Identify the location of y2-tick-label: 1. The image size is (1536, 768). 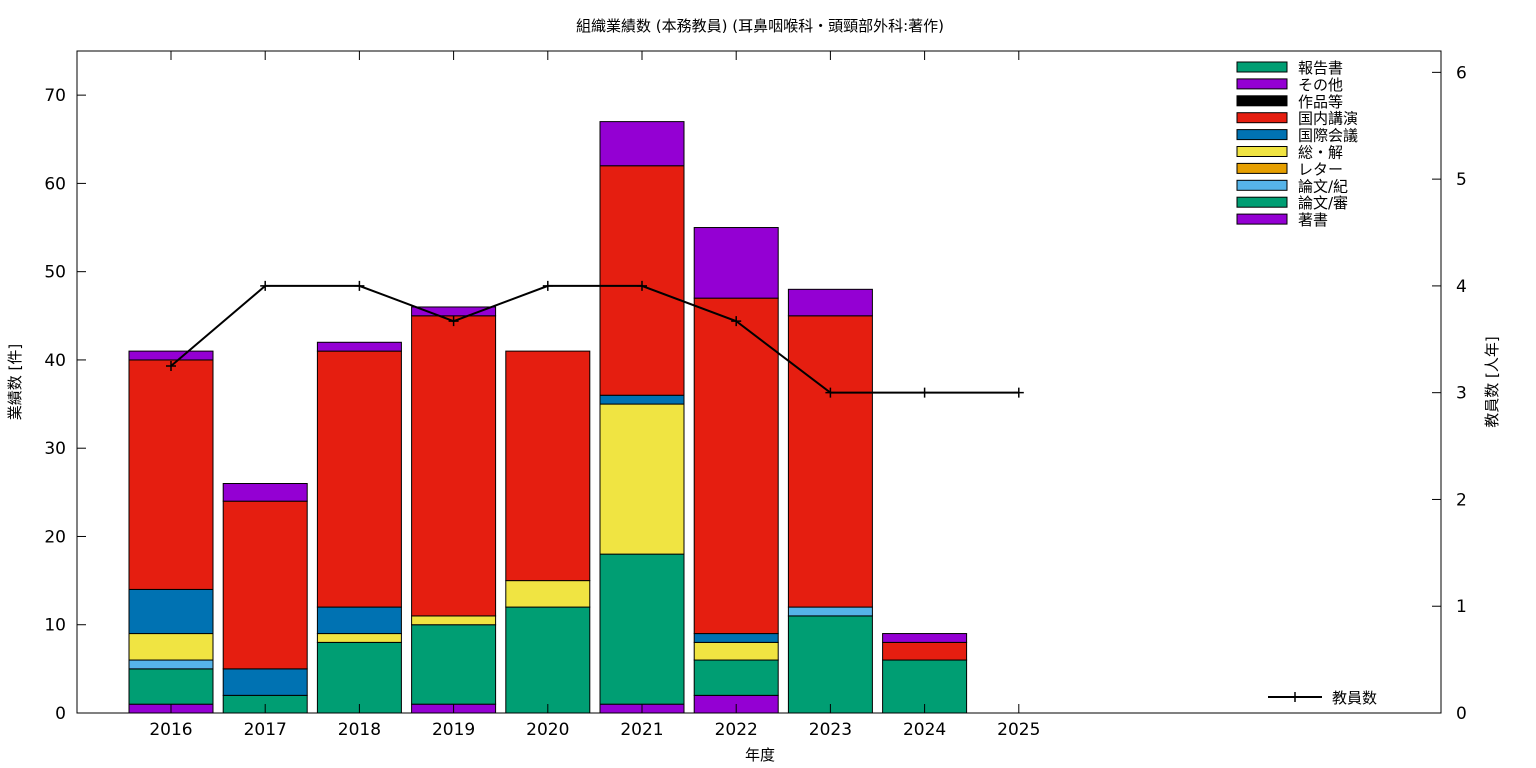
(1461, 607).